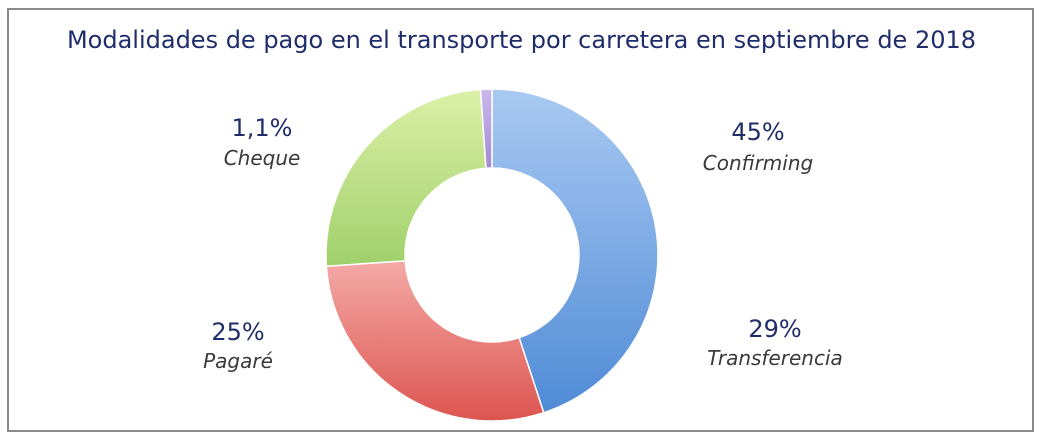  Describe the element at coordinates (758, 163) in the screenshot. I see `slice-category-label: Confirming` at that location.